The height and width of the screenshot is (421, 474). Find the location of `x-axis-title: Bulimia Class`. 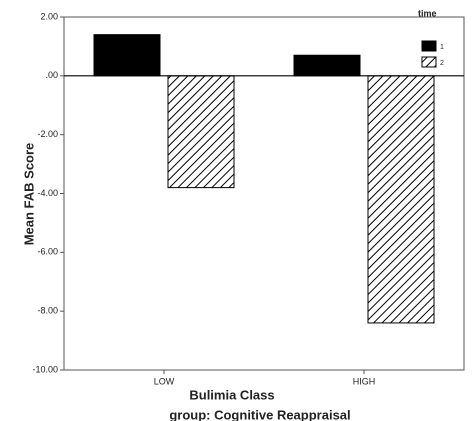

x-axis-title: Bulimia Class is located at coordinates (231, 394).